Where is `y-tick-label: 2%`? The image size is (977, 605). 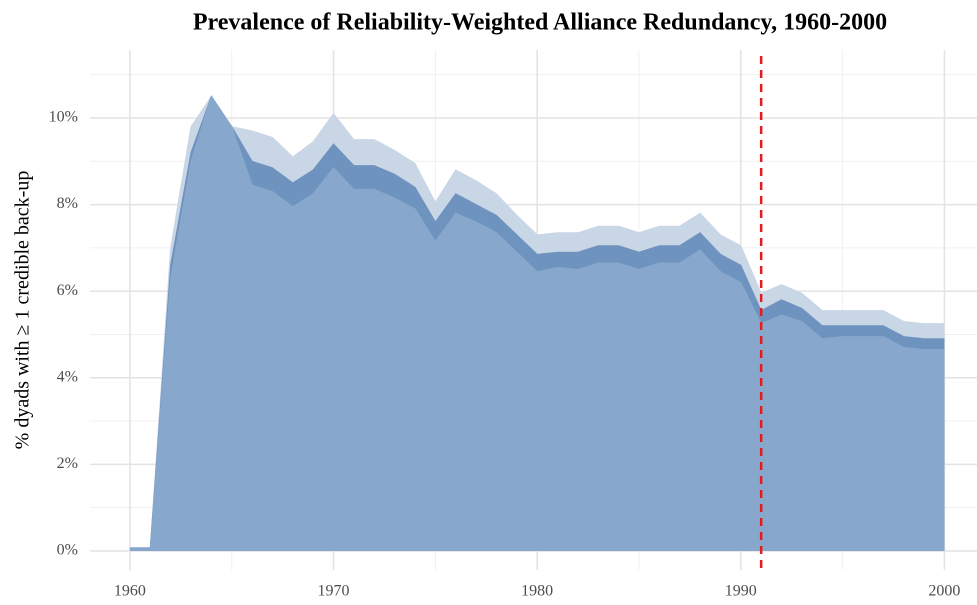
y-tick-label: 2% is located at coordinates (67, 463).